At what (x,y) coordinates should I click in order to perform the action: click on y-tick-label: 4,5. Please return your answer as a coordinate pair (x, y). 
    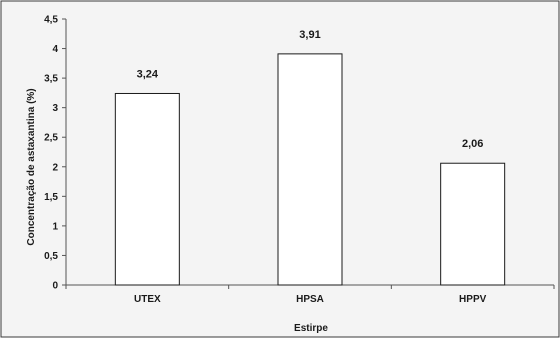
    Looking at the image, I should click on (51, 20).